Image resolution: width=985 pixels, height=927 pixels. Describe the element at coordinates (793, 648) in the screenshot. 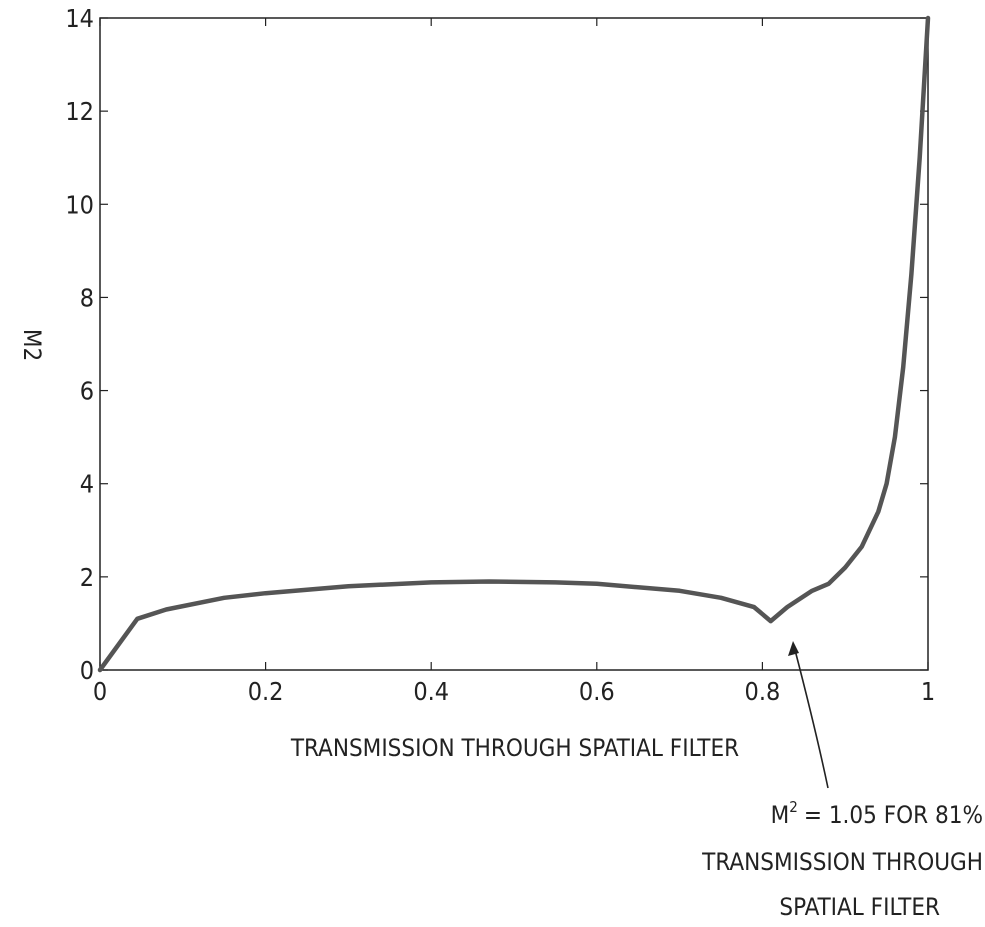

I see `annotation-arrowhead` at that location.